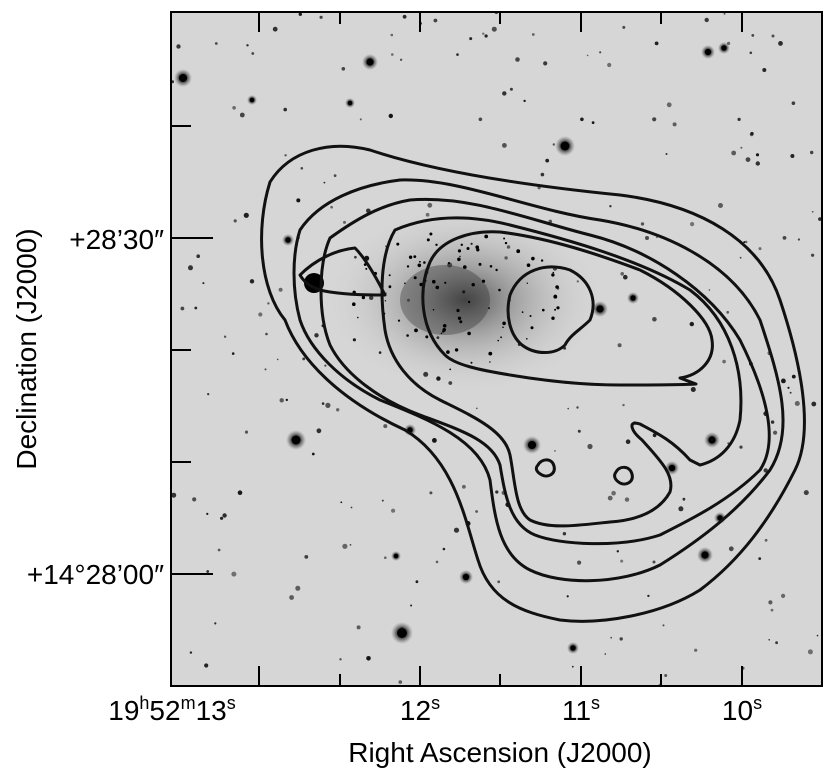  Describe the element at coordinates (623, 475) in the screenshot. I see `contour-level-6d` at that location.